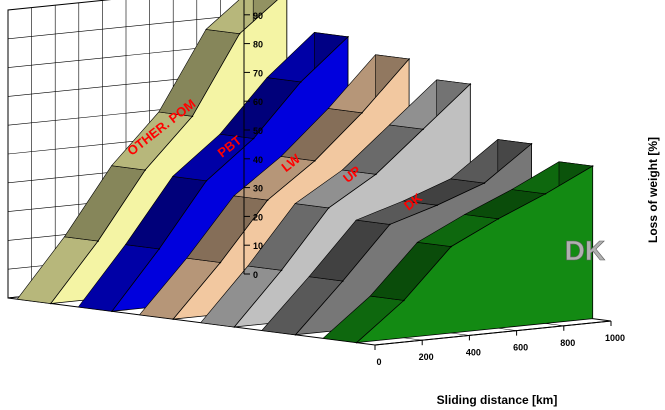  I want to click on y-tick-label: 70, so click(258, 73).